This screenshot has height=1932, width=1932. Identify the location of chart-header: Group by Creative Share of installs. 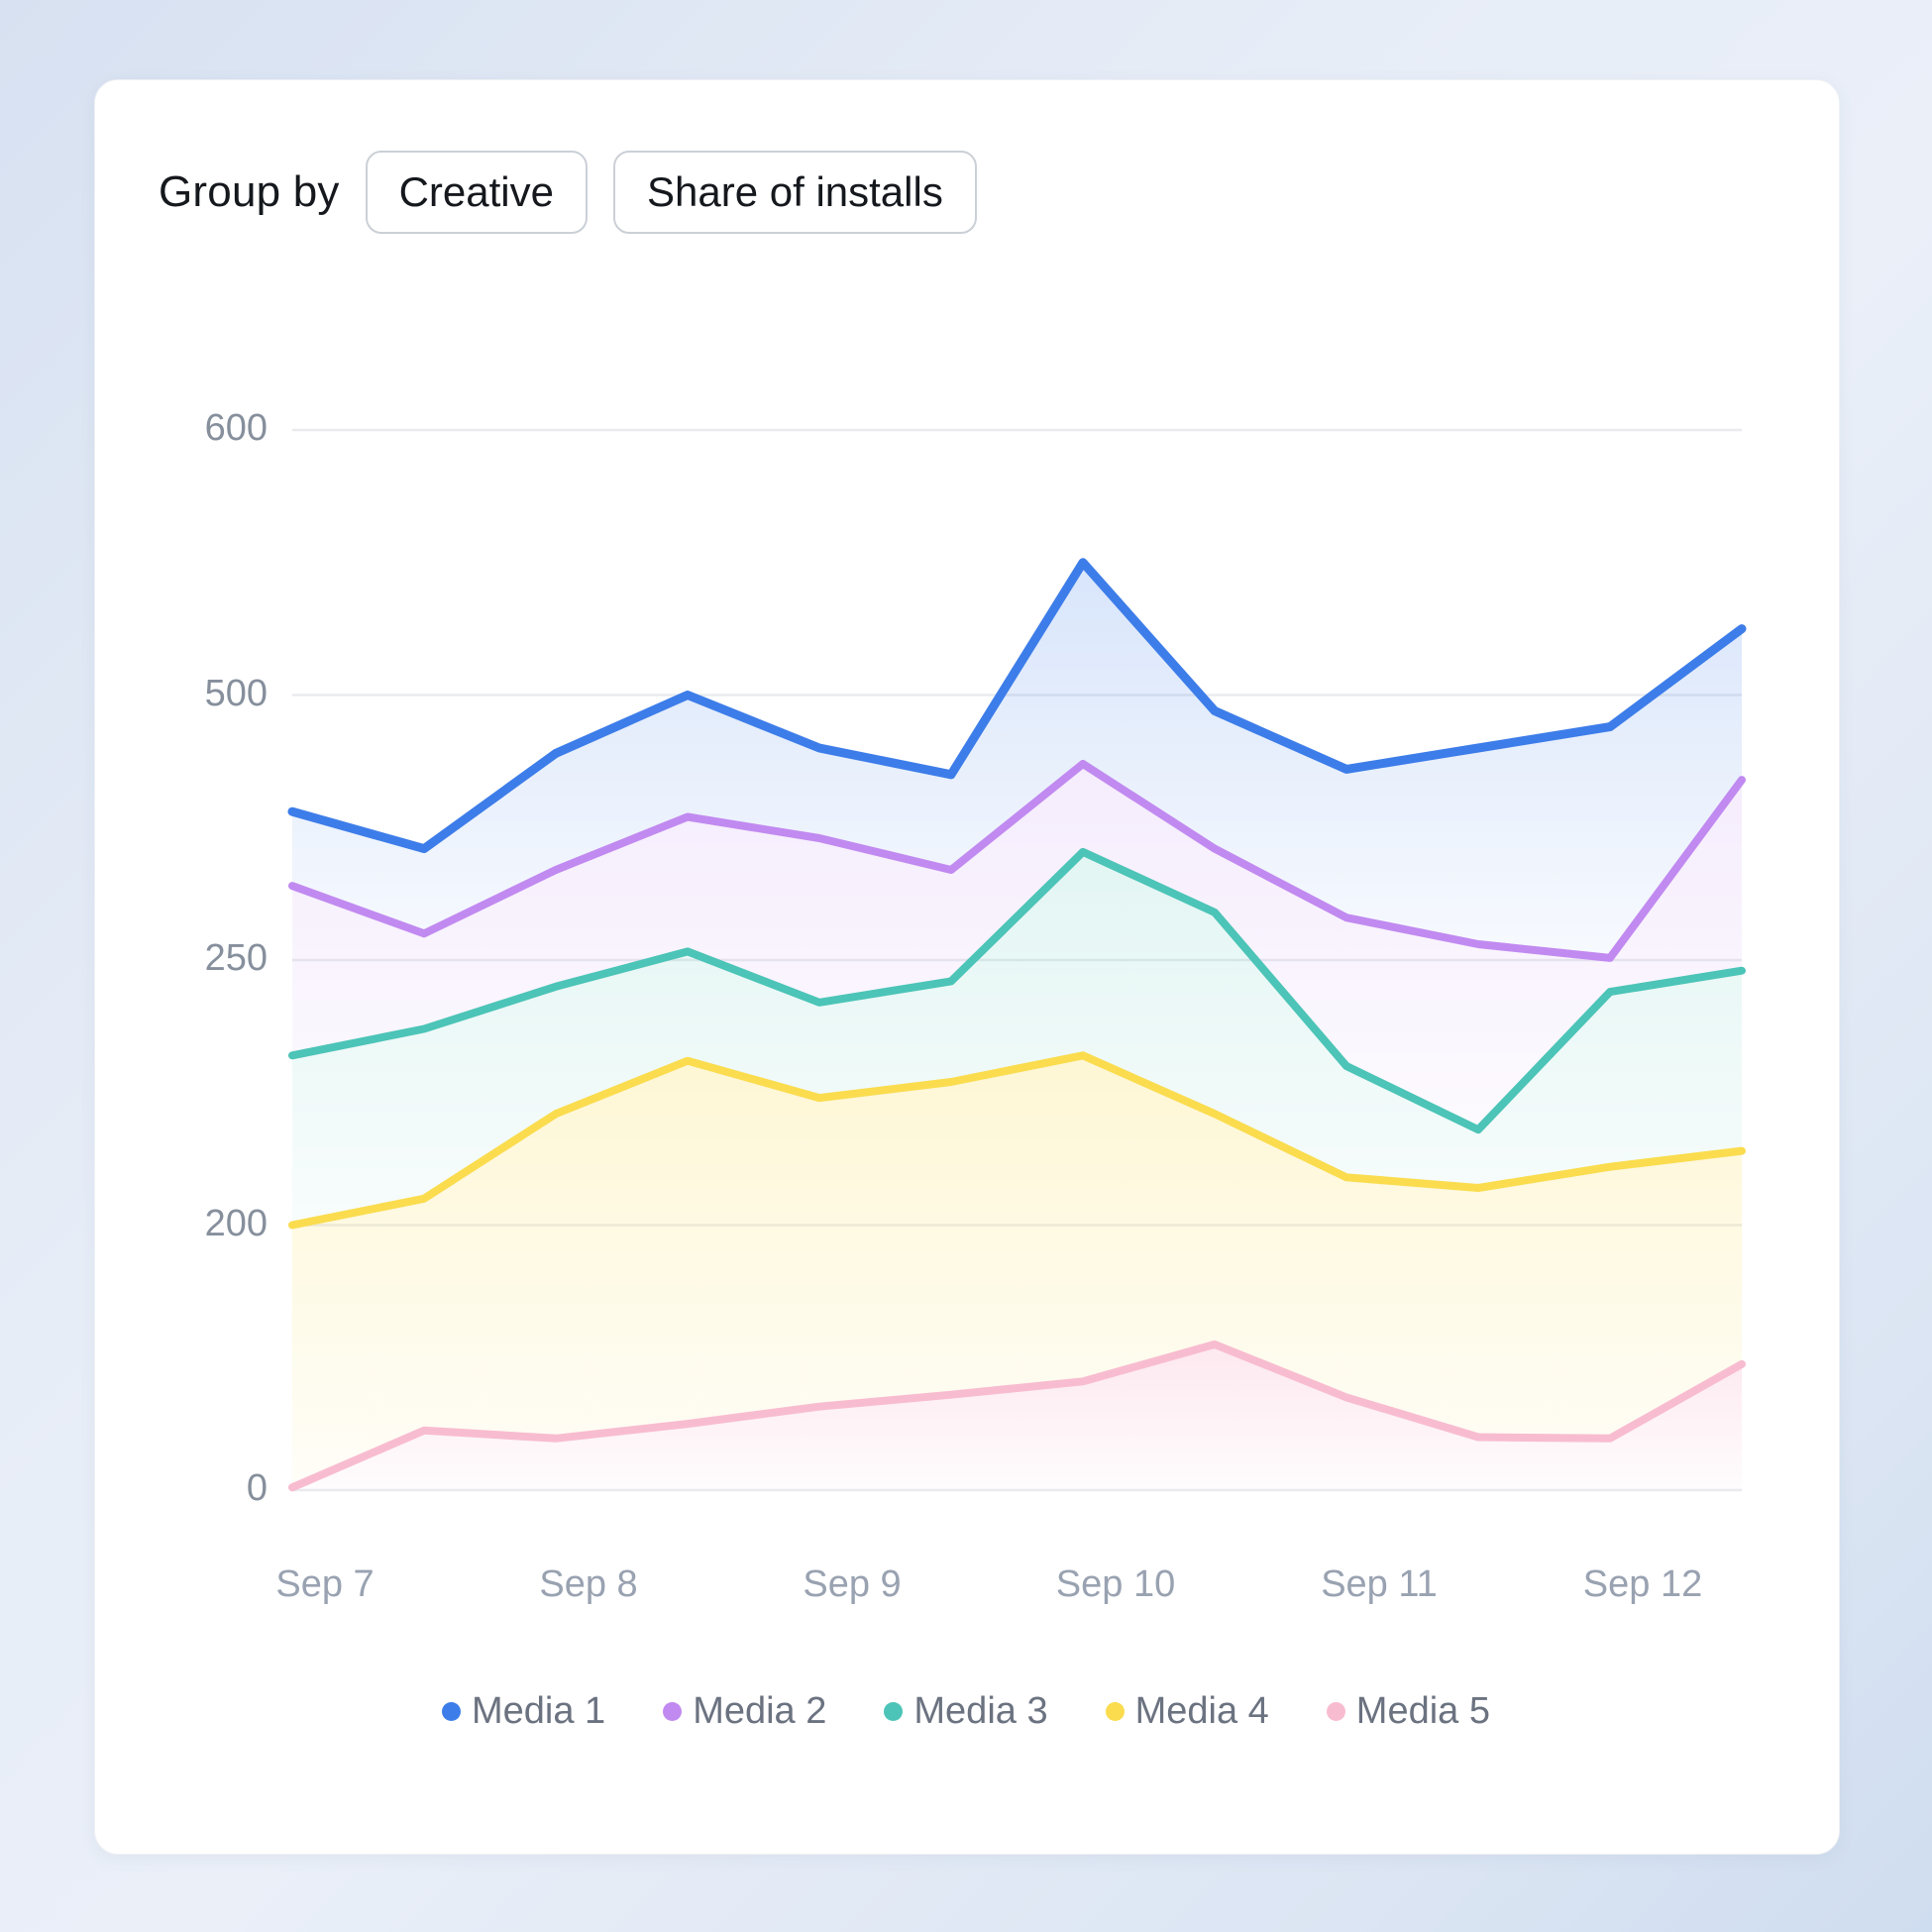
(568, 193).